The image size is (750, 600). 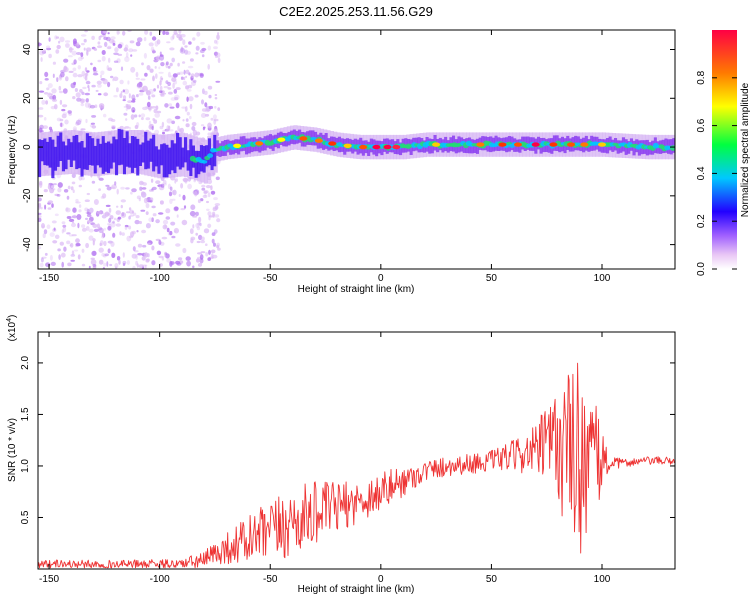 I want to click on x-tick-label: -150, so click(x=49, y=579).